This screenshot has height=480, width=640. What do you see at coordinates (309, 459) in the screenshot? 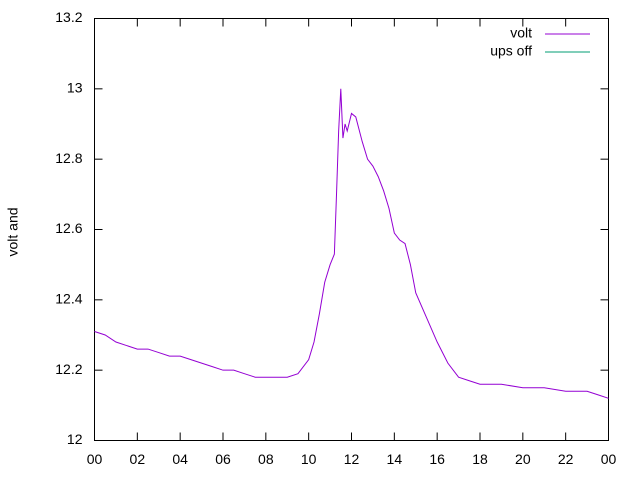
I see `x-tick-label: 10` at bounding box center [309, 459].